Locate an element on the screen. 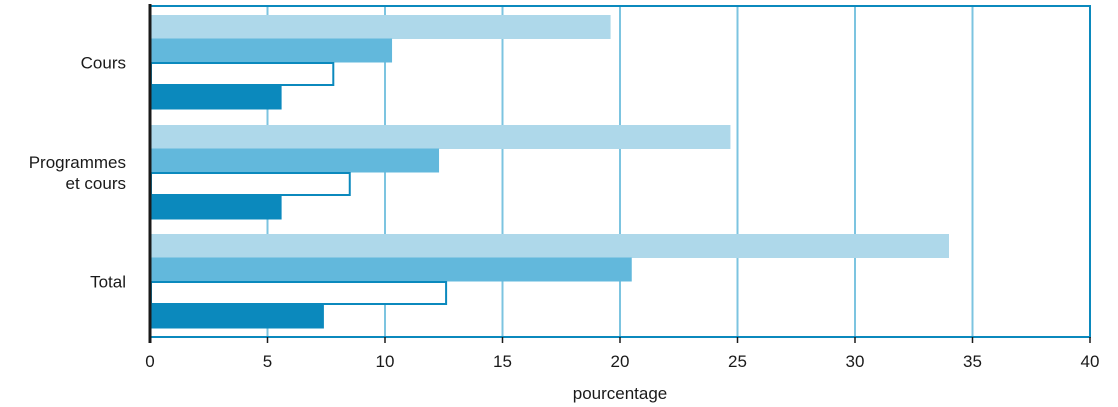 The height and width of the screenshot is (407, 1118). x-tick-label: 35 is located at coordinates (972, 361).